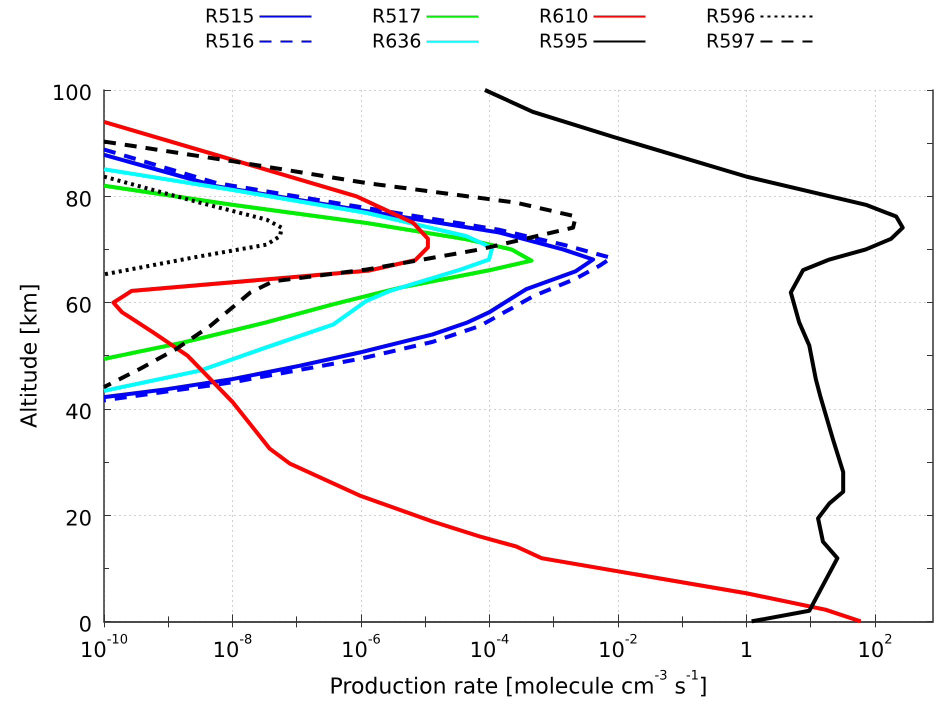 The image size is (934, 703). I want to click on legend-label: R597, so click(731, 41).